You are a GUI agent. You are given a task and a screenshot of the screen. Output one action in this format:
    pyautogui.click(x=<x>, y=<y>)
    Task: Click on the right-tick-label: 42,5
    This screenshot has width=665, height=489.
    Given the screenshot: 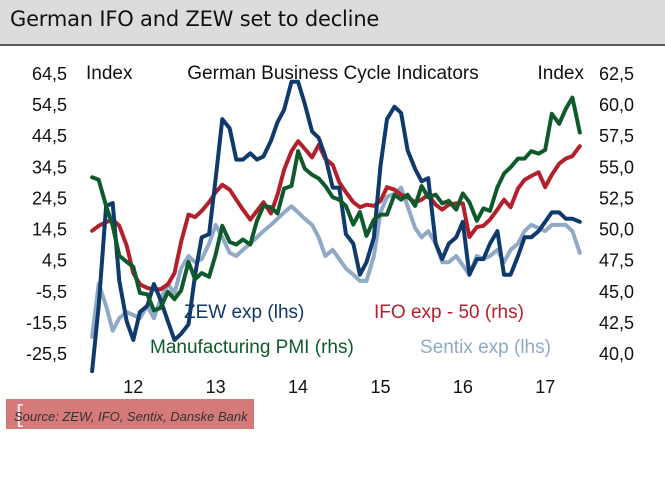 What is the action you would take?
    pyautogui.click(x=616, y=323)
    